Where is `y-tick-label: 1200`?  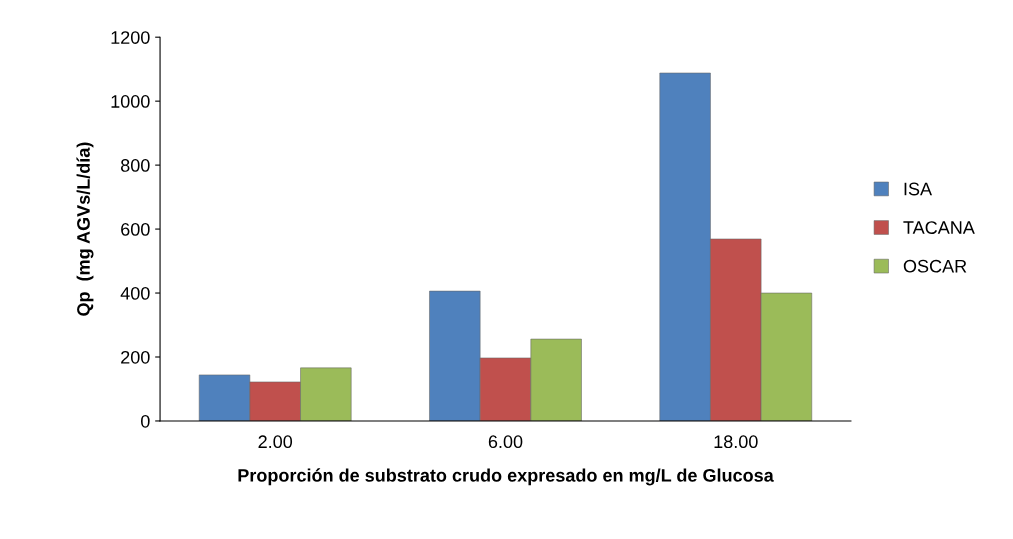 y-tick-label: 1200 is located at coordinates (130, 37).